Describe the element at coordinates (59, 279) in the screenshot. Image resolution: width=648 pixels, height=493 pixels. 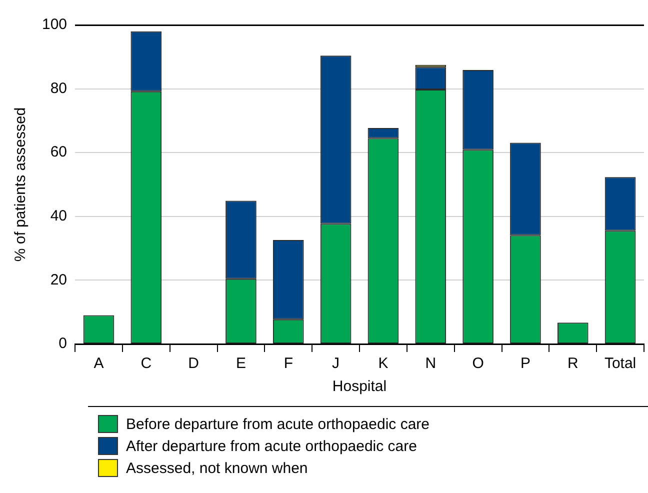
I see `y-tick-label: 20` at that location.